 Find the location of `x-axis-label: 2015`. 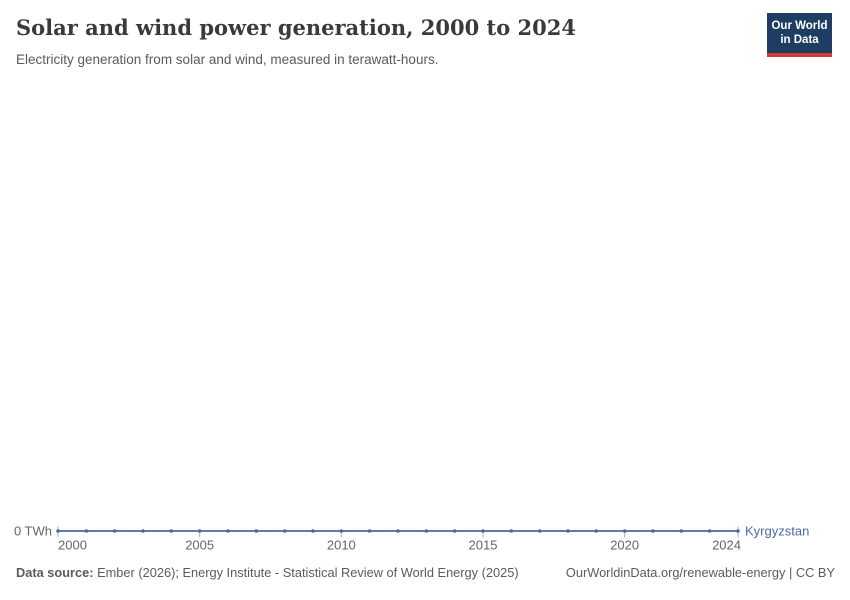

x-axis-label: 2015 is located at coordinates (483, 545).